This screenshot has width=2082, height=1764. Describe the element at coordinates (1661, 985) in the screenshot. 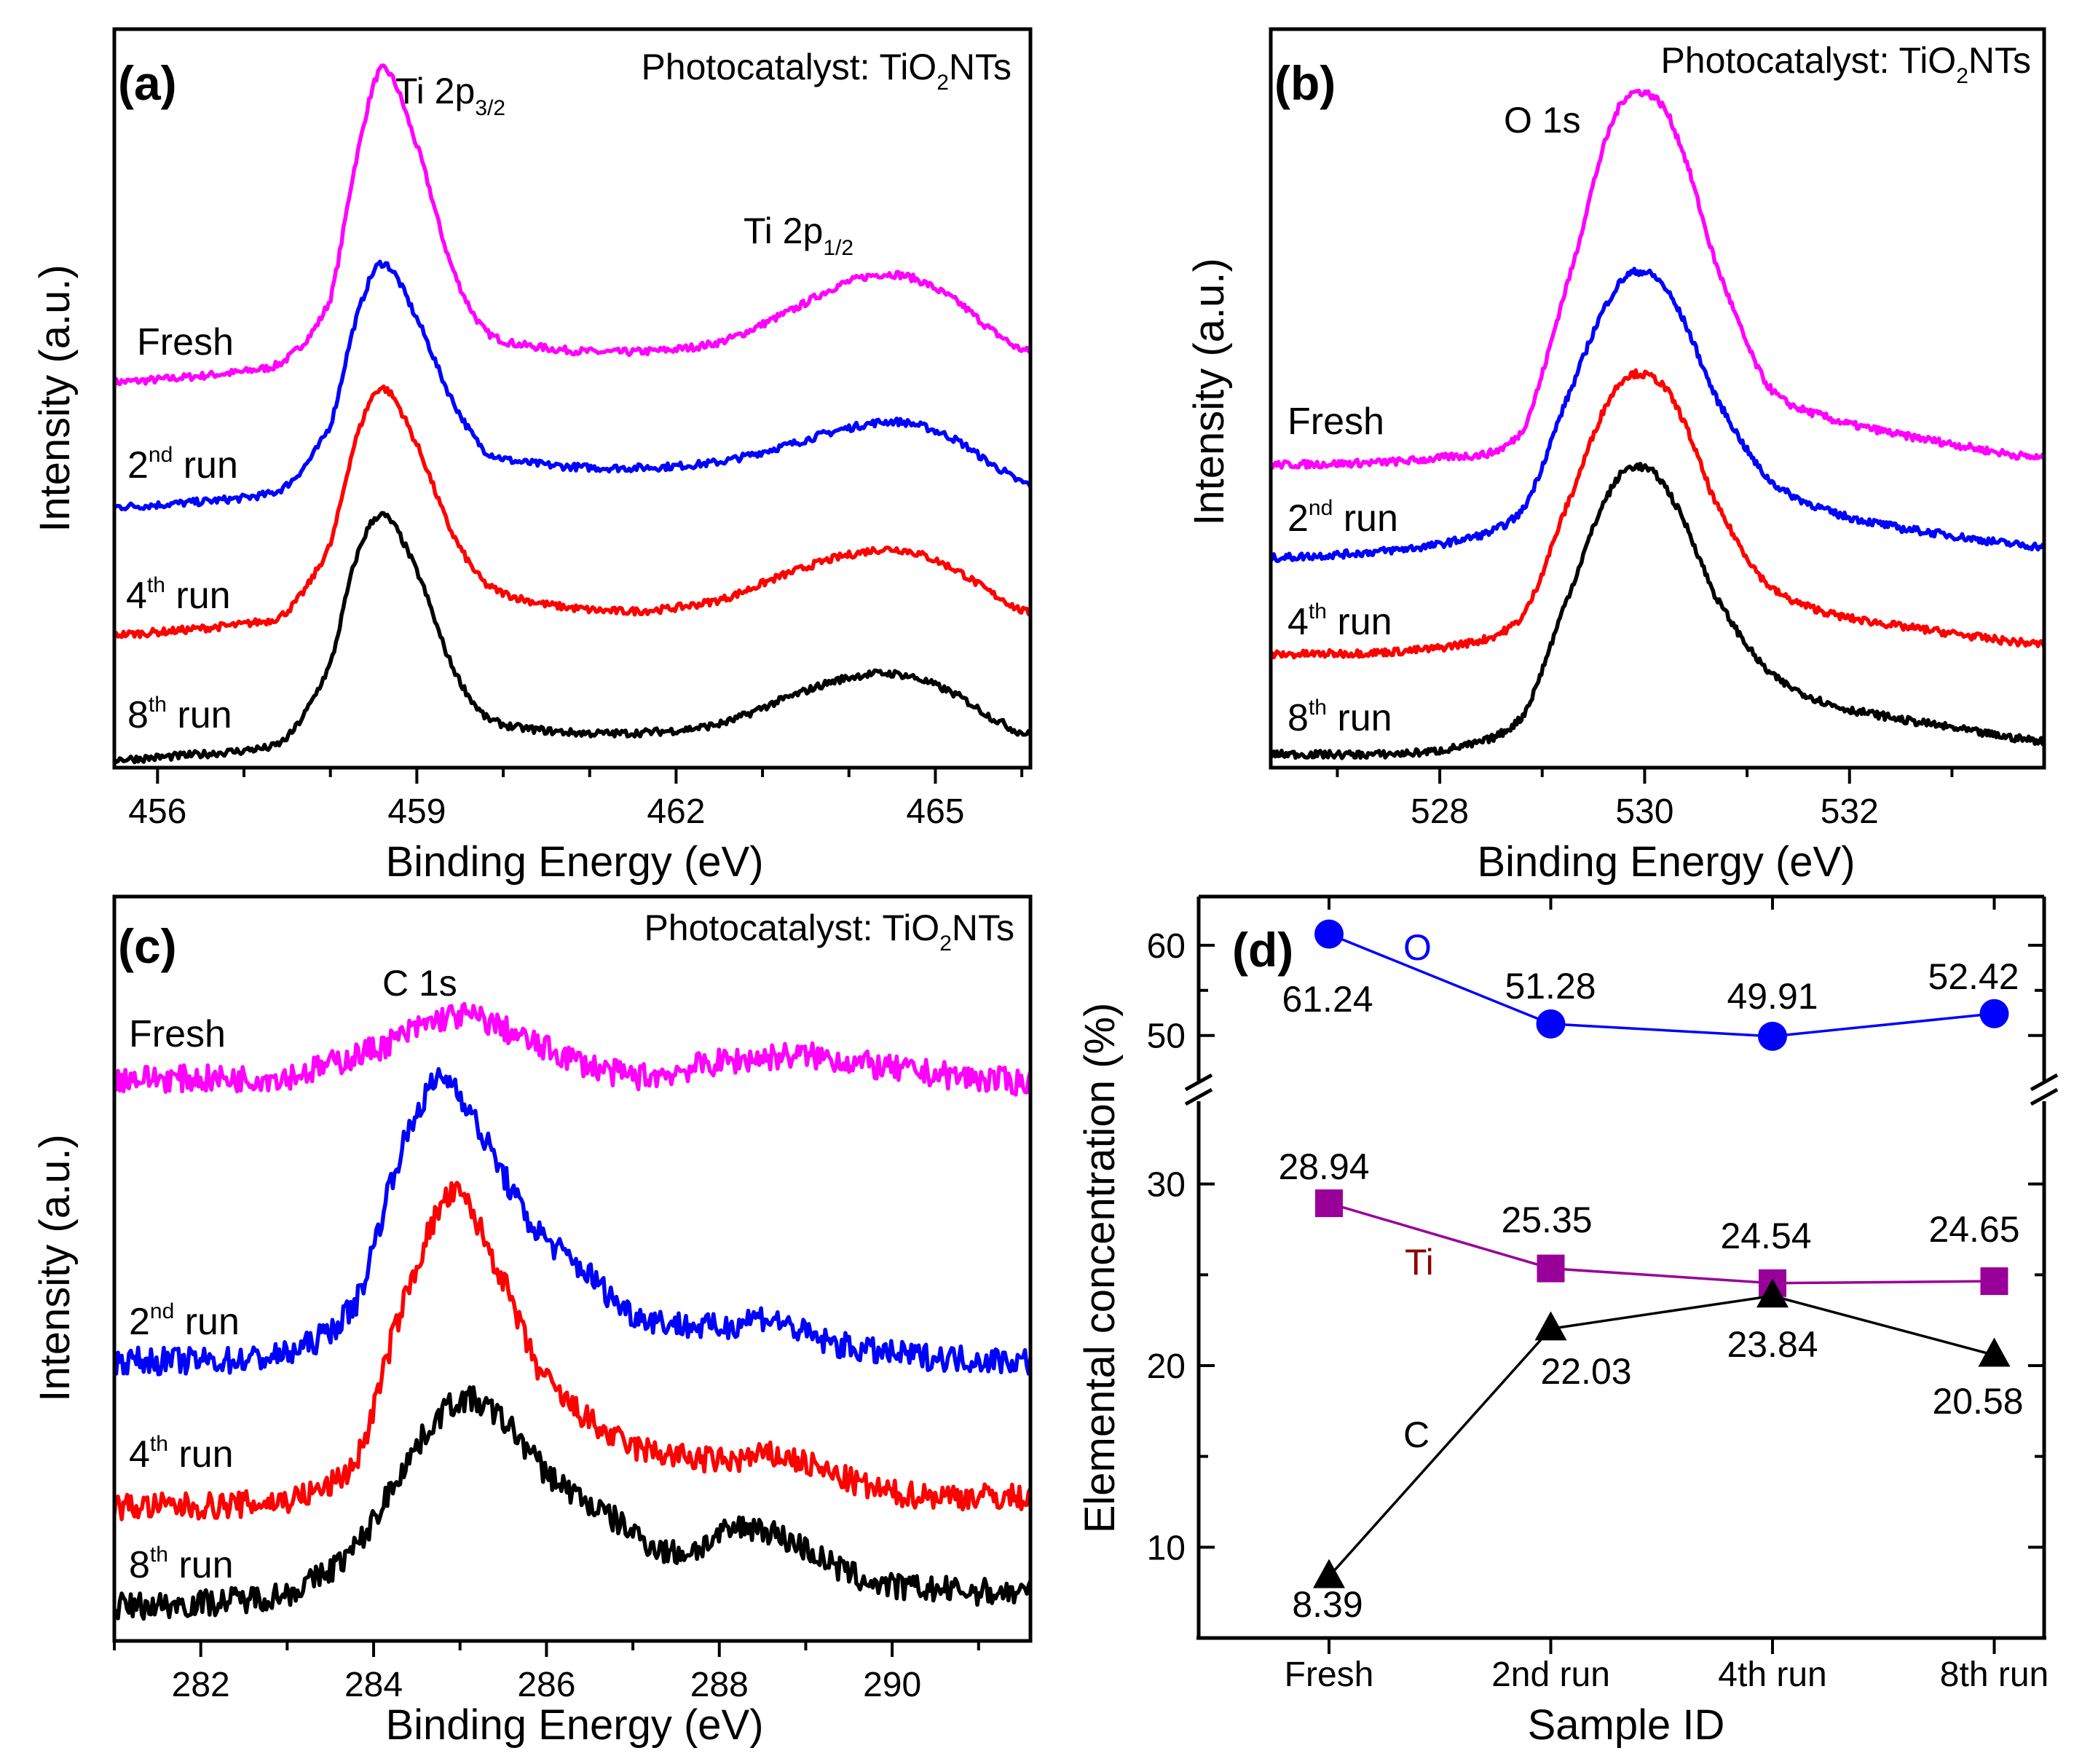

I see `series-line-o` at that location.